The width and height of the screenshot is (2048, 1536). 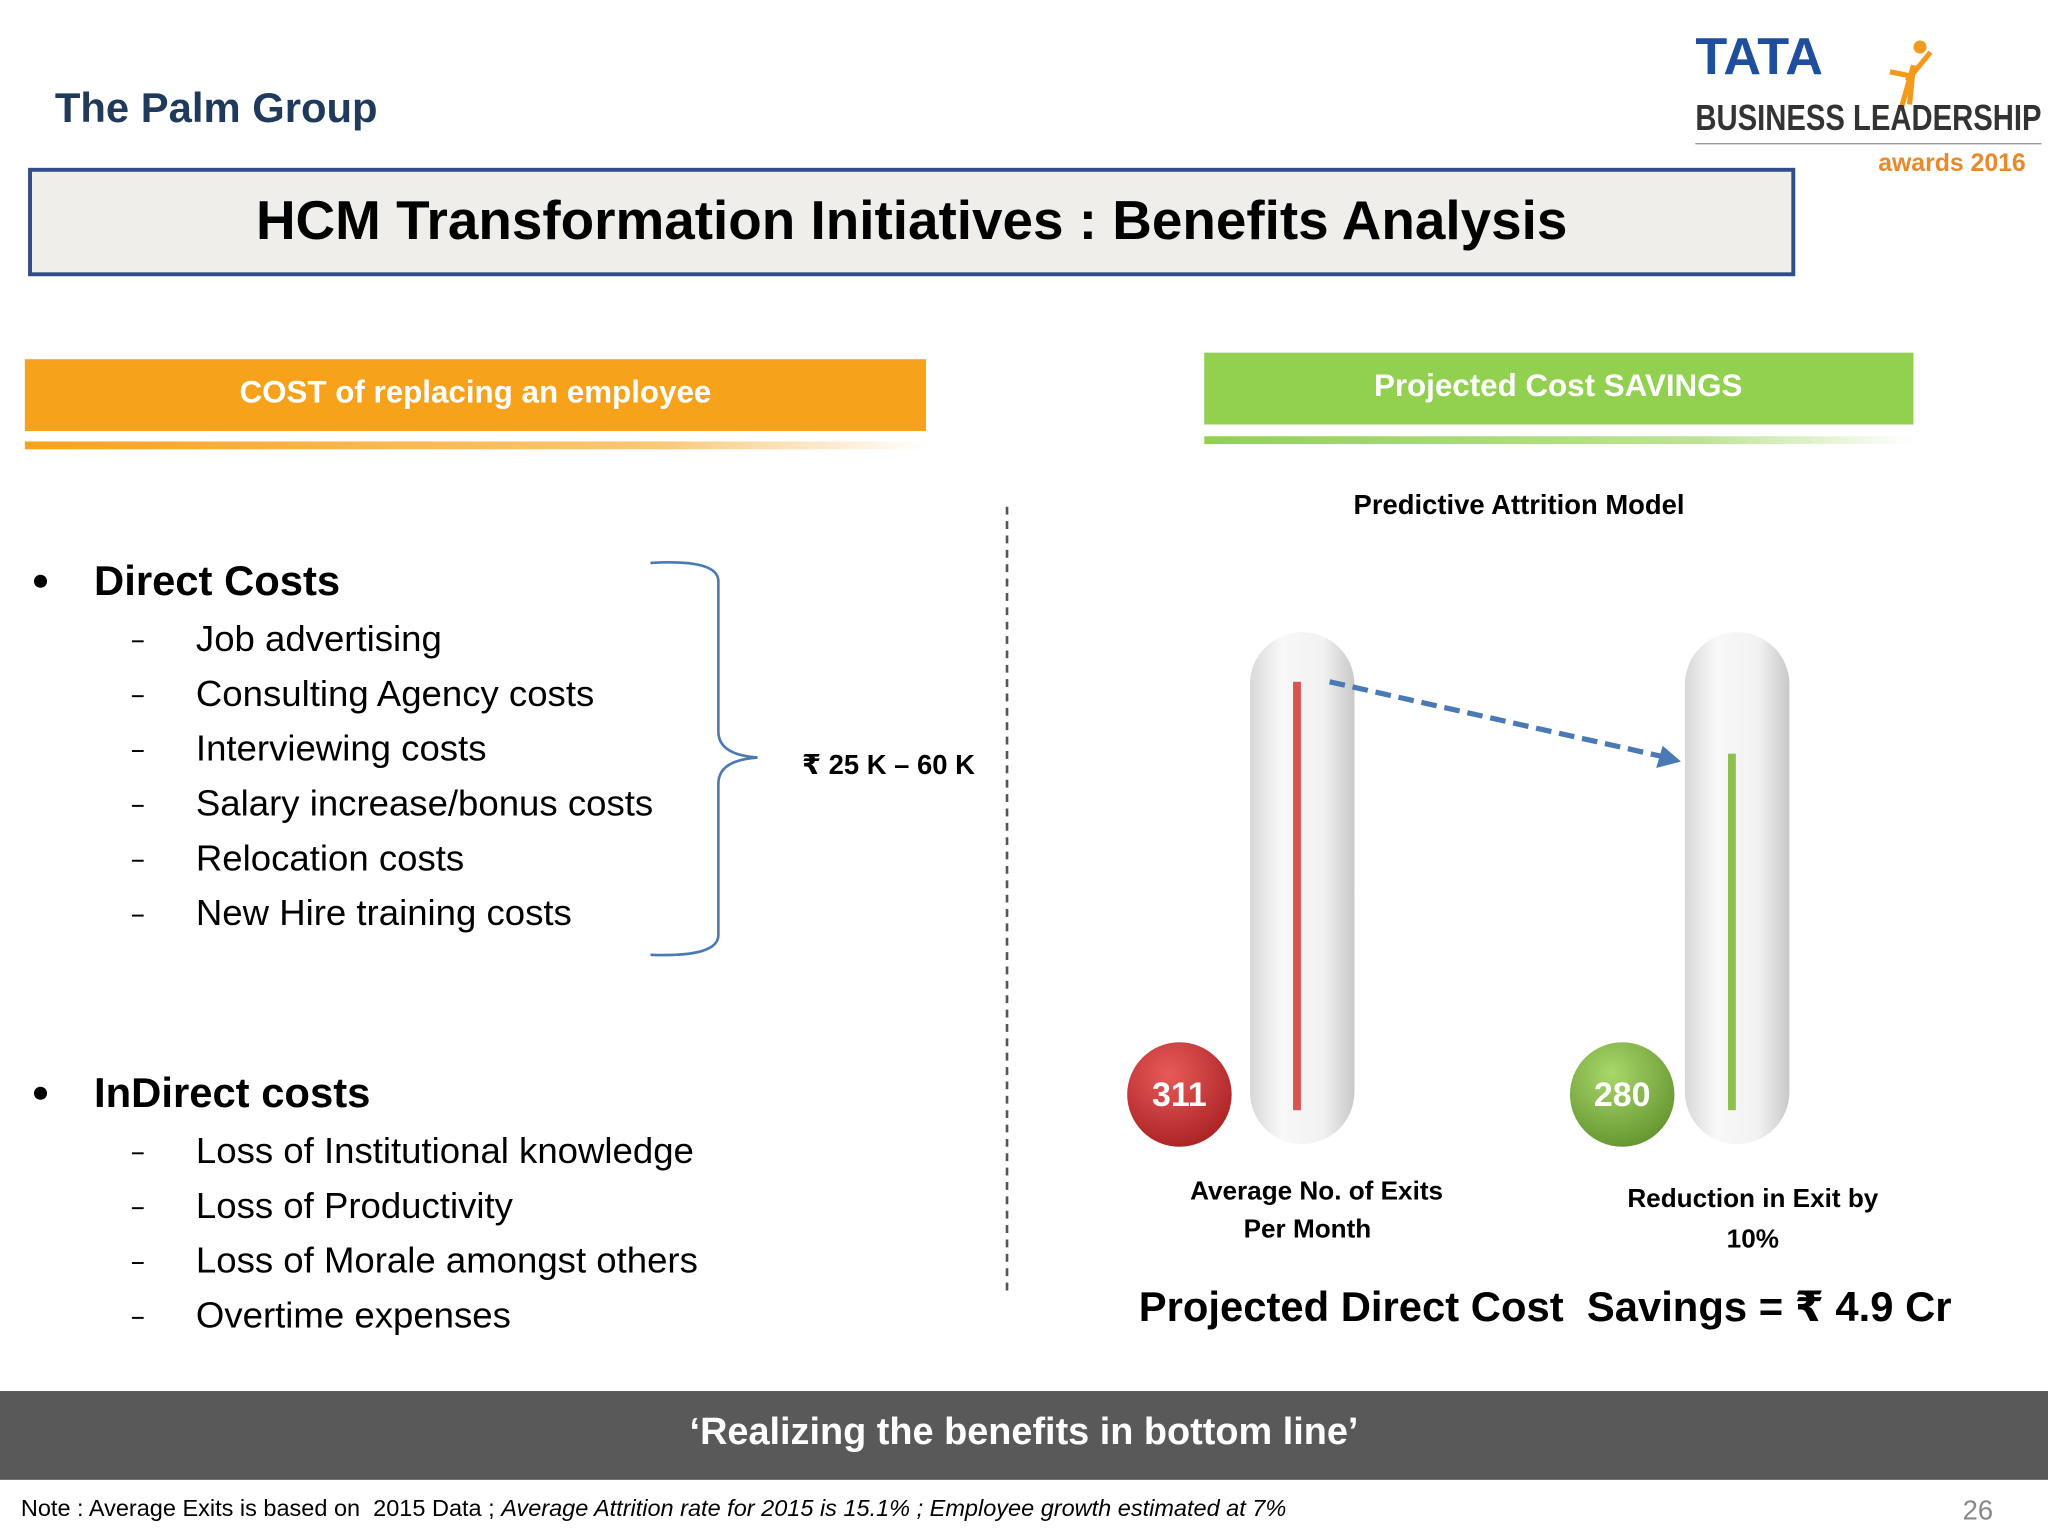 What do you see at coordinates (216, 107) in the screenshot?
I see `org-name: The Palm Group` at bounding box center [216, 107].